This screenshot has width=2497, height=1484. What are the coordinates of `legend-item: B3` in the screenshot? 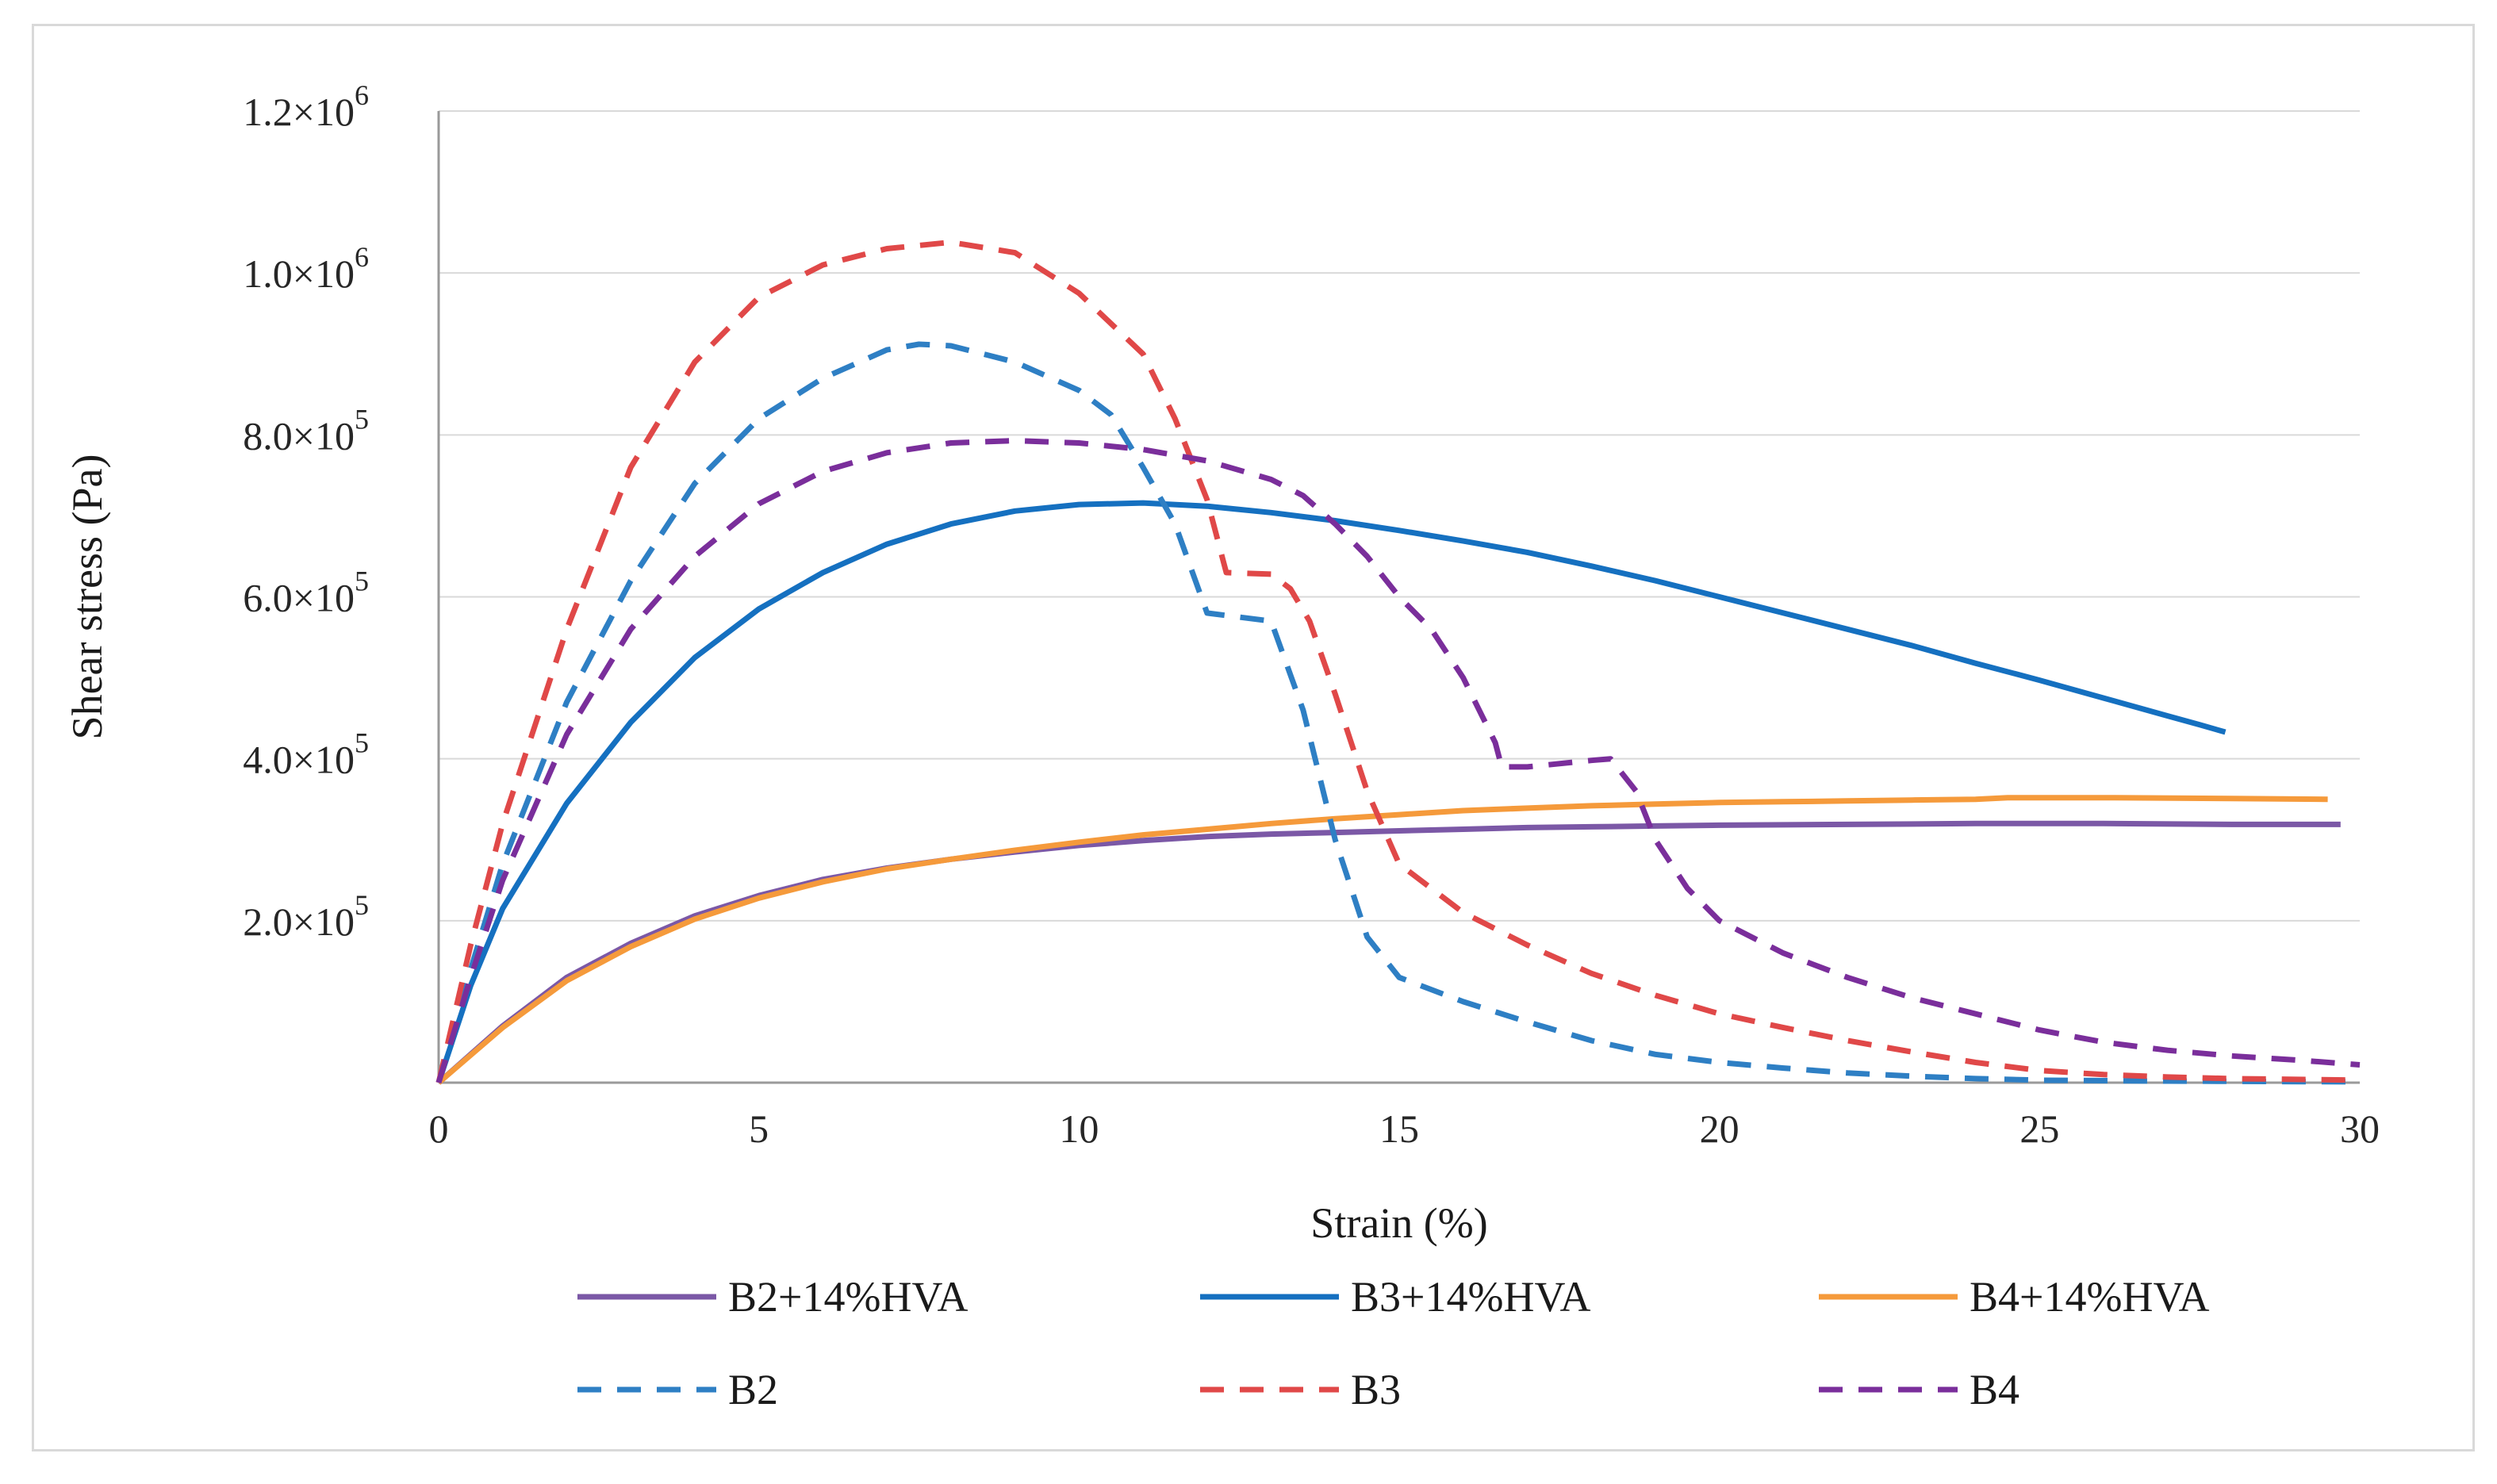 It's located at (1300, 1389).